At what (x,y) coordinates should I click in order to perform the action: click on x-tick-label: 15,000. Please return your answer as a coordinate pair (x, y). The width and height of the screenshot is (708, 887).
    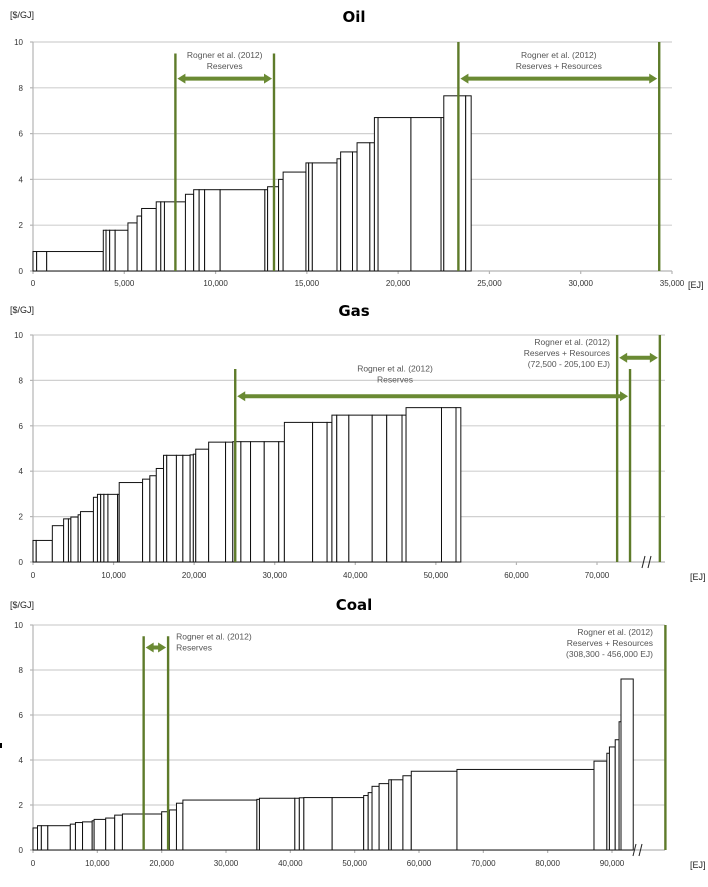
    Looking at the image, I should click on (307, 283).